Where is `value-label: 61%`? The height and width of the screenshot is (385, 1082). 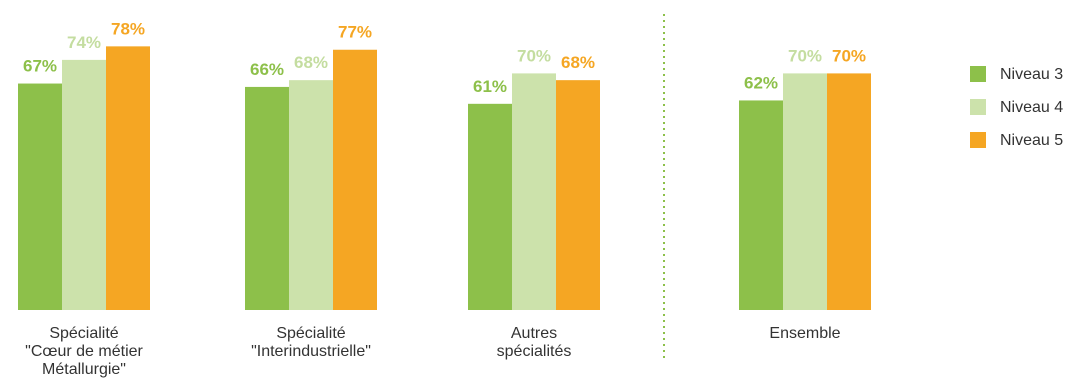 value-label: 61% is located at coordinates (490, 86).